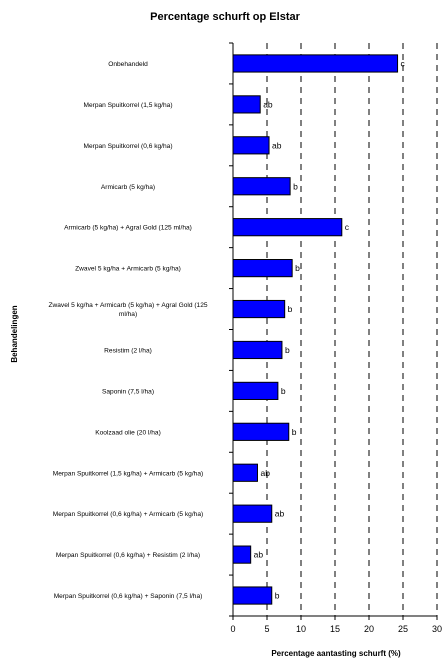  I want to click on x-tick-label: 15, so click(335, 629).